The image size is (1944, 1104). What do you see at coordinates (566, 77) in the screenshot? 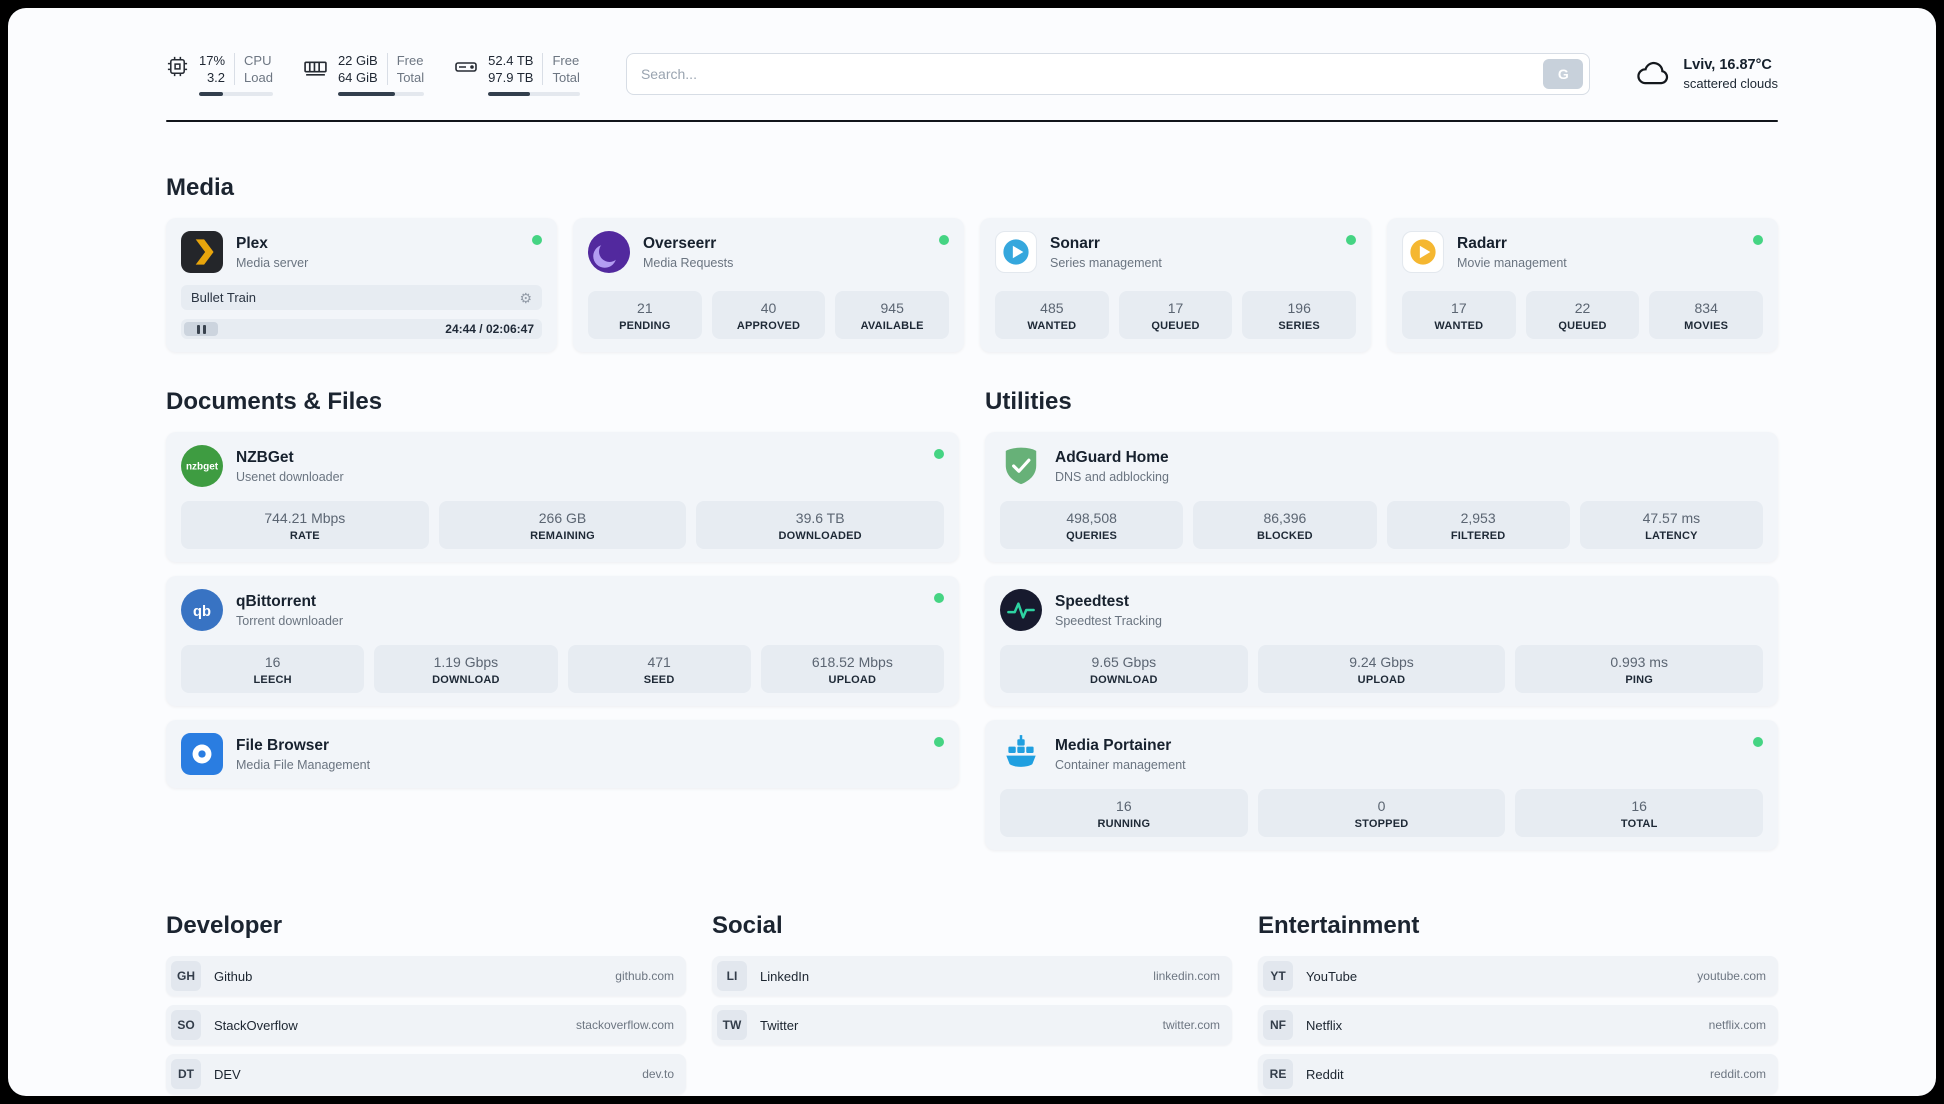
I see `disk-label2: Total` at bounding box center [566, 77].